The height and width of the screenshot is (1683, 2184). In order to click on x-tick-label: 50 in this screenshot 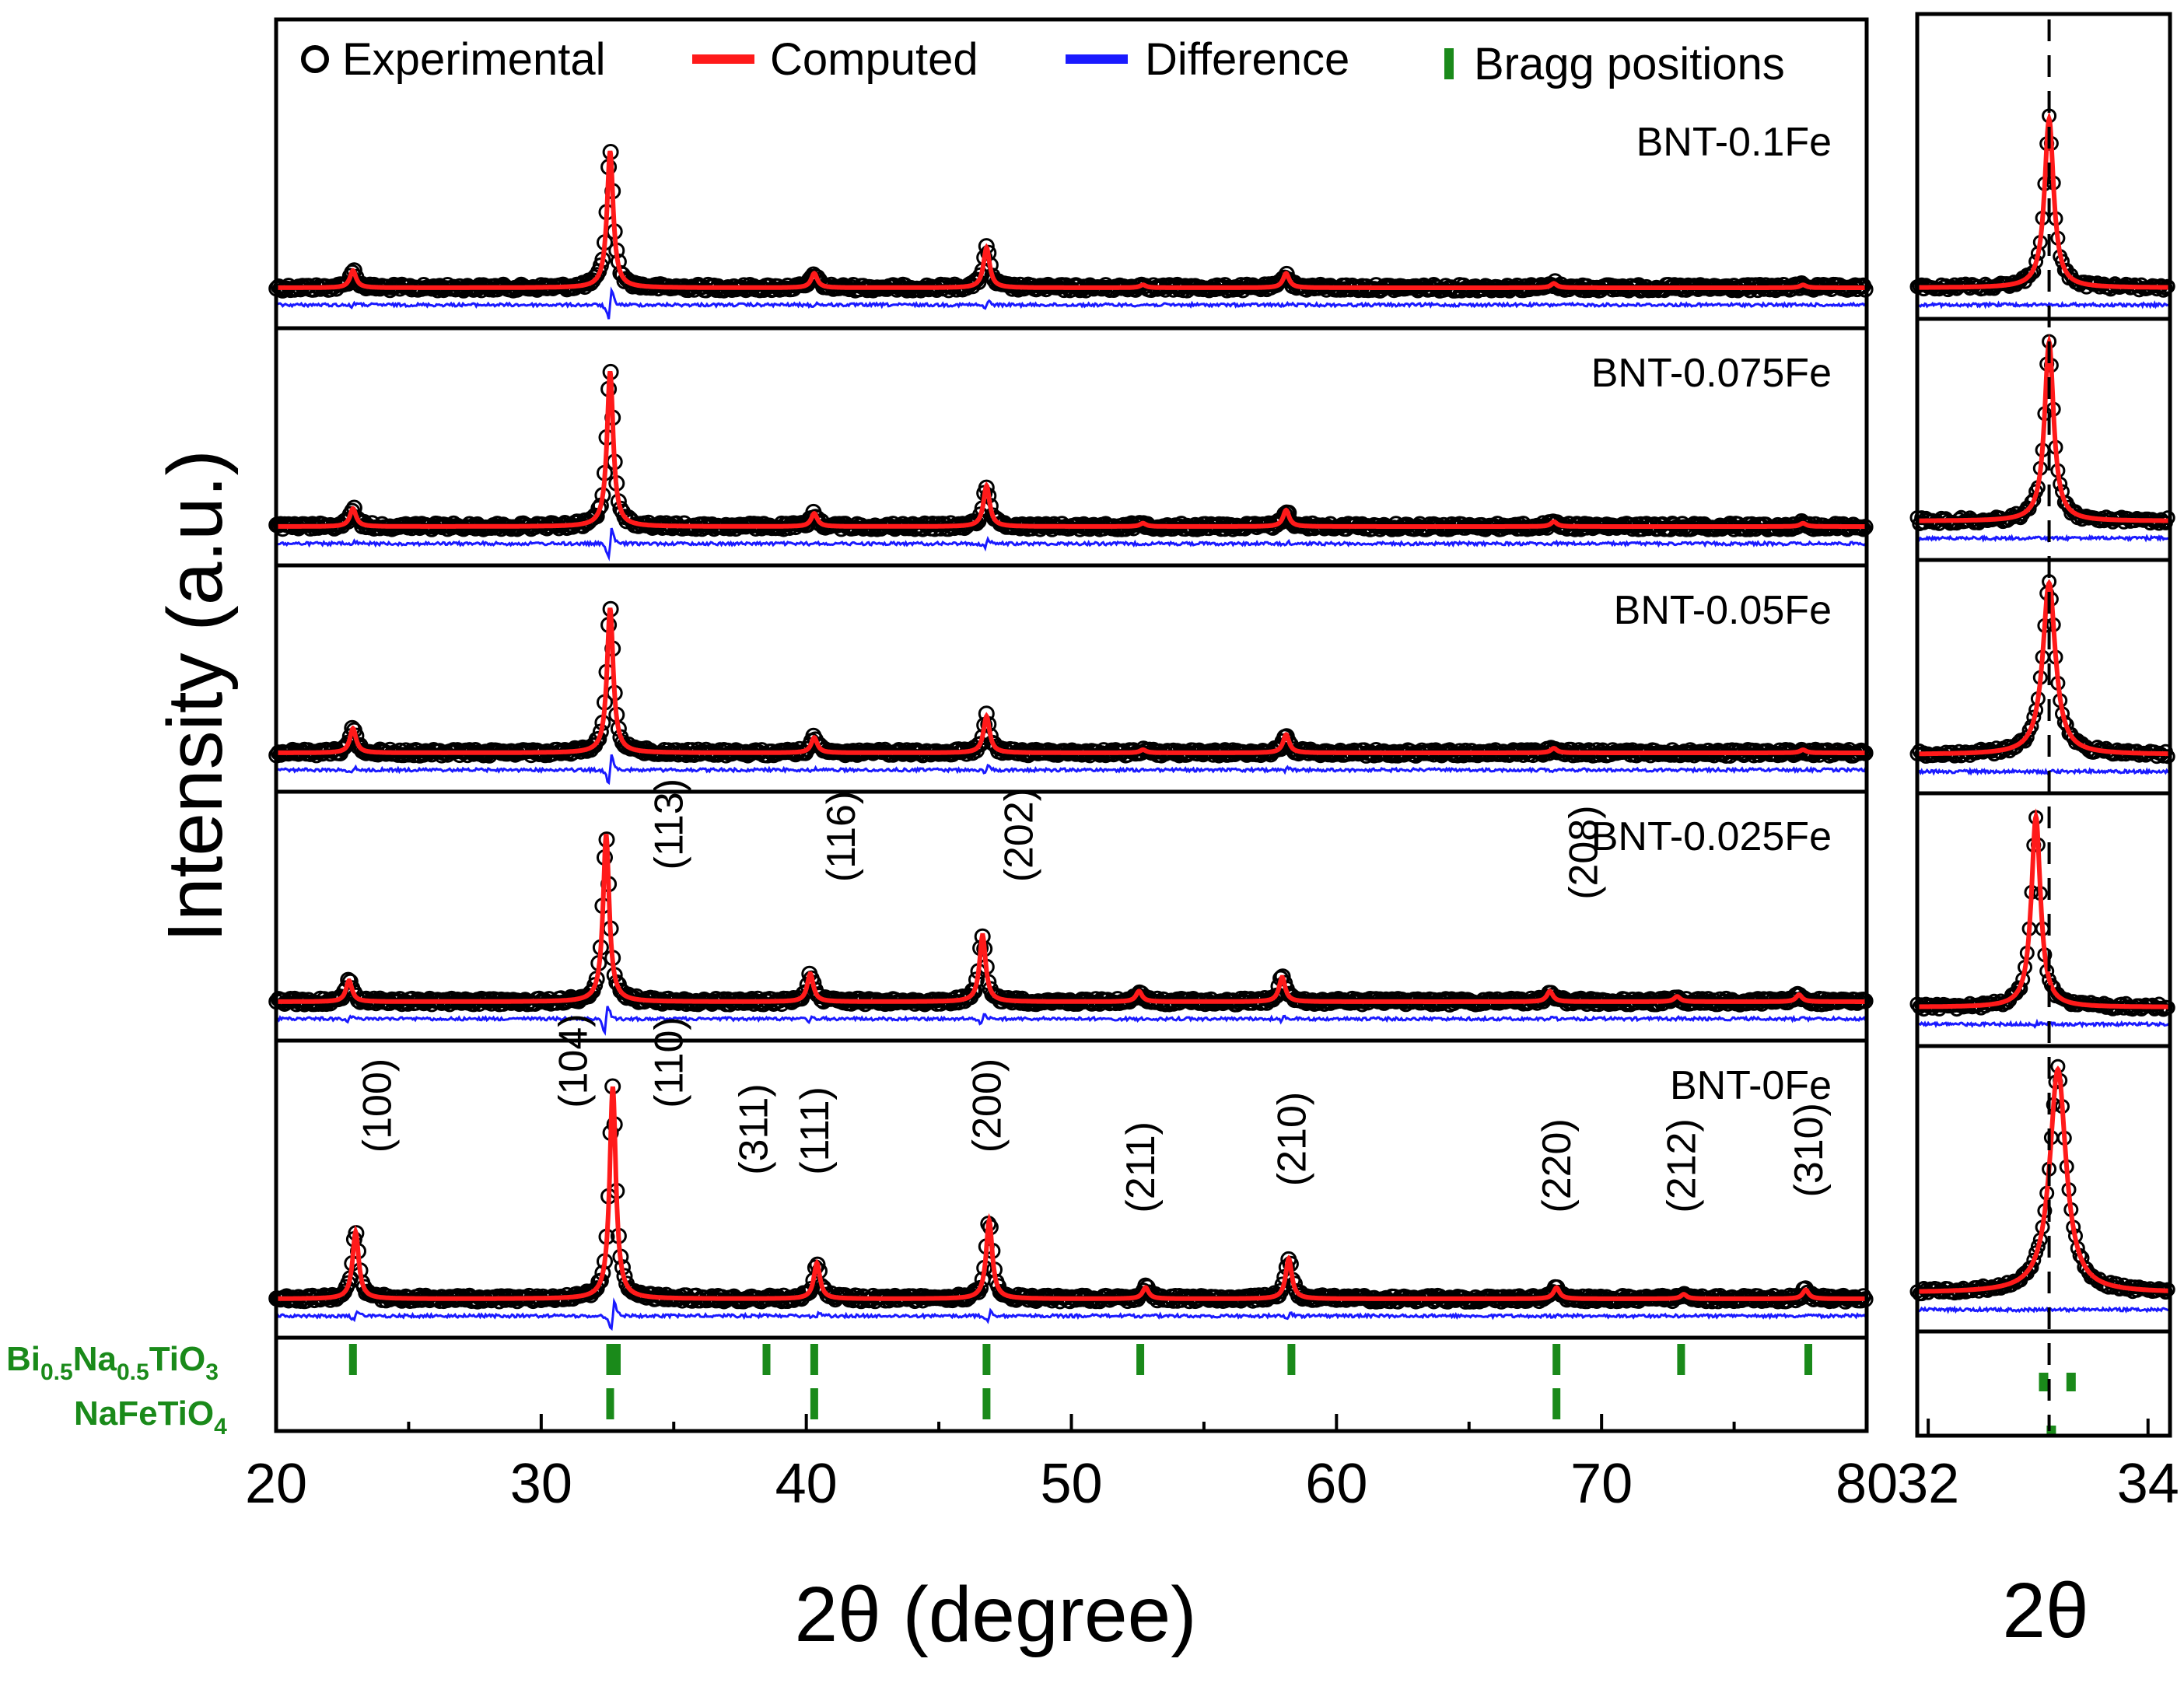, I will do `click(1071, 1484)`.